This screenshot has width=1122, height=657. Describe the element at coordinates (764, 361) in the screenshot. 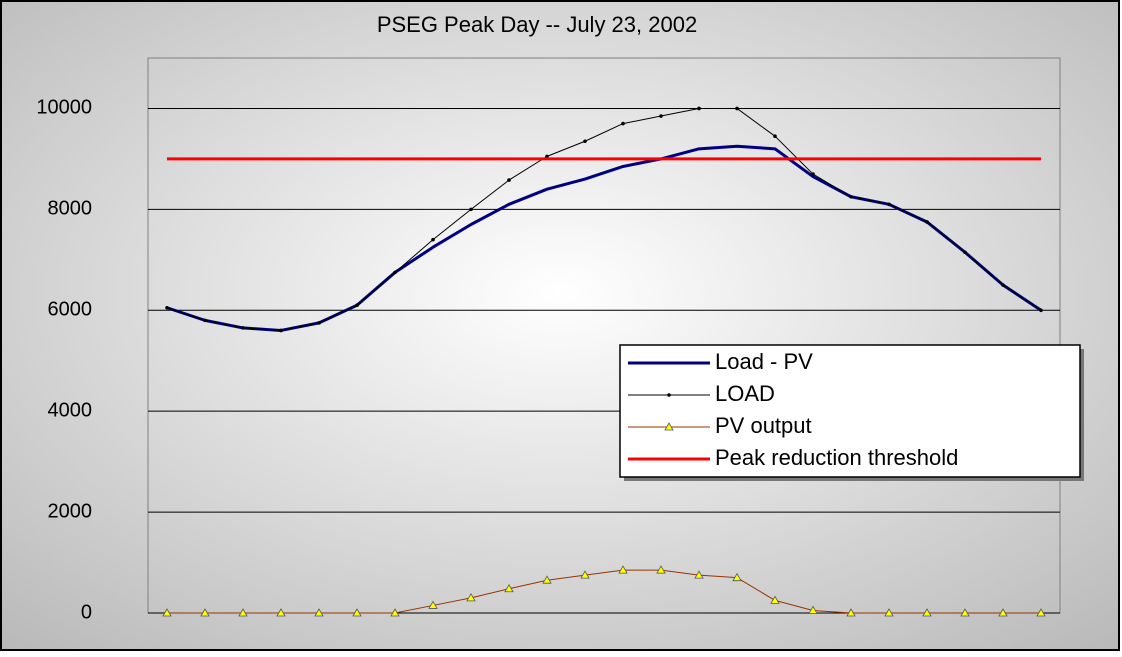

I see `legend-label: Load - PV` at that location.